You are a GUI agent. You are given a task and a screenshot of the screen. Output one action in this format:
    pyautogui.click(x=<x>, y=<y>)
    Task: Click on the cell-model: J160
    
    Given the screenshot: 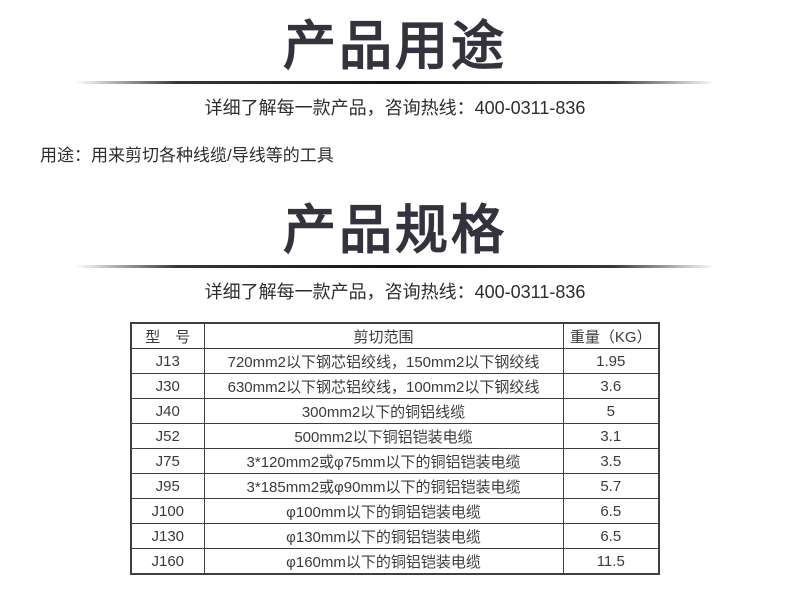 What is the action you would take?
    pyautogui.click(x=167, y=561)
    